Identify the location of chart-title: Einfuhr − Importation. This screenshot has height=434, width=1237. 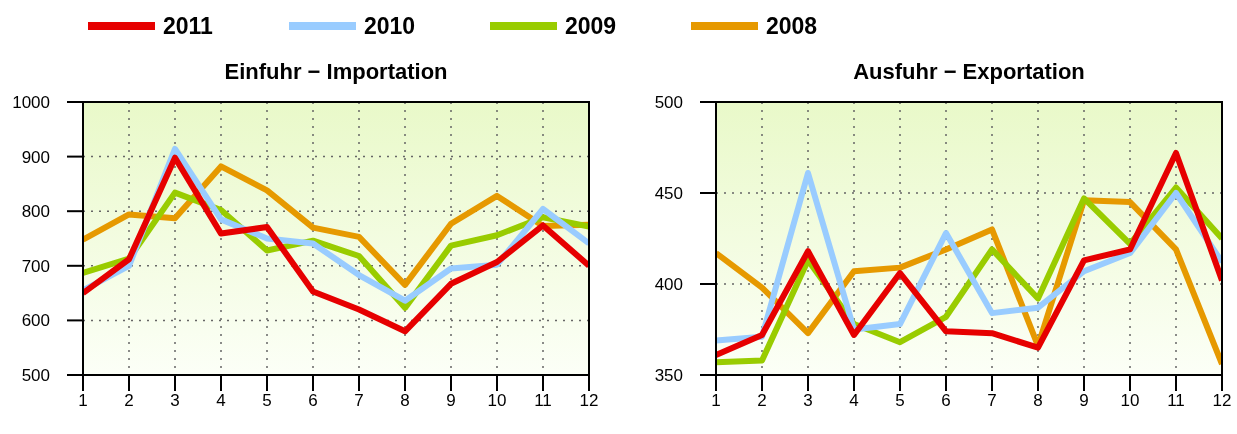
(336, 72).